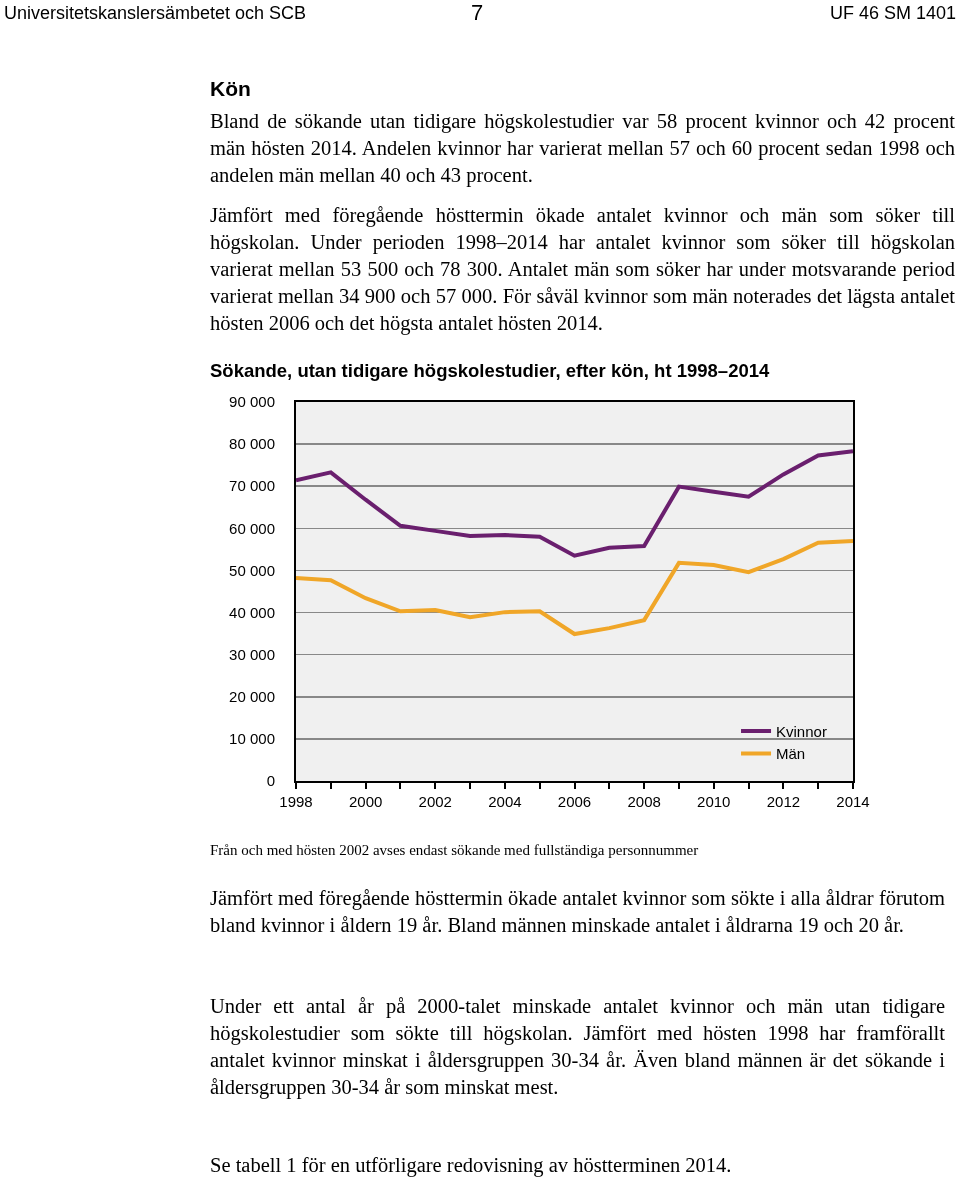 The height and width of the screenshot is (1179, 960). What do you see at coordinates (577, 912) in the screenshot?
I see `text: Jämfört med föregående hösttermin ökade antalet kvinnor som sökte i alla åldrar förutom bland kvinnor i åldern 19 år. Bland männen minskade antalet i åldrarna 19 och 20 år.` at bounding box center [577, 912].